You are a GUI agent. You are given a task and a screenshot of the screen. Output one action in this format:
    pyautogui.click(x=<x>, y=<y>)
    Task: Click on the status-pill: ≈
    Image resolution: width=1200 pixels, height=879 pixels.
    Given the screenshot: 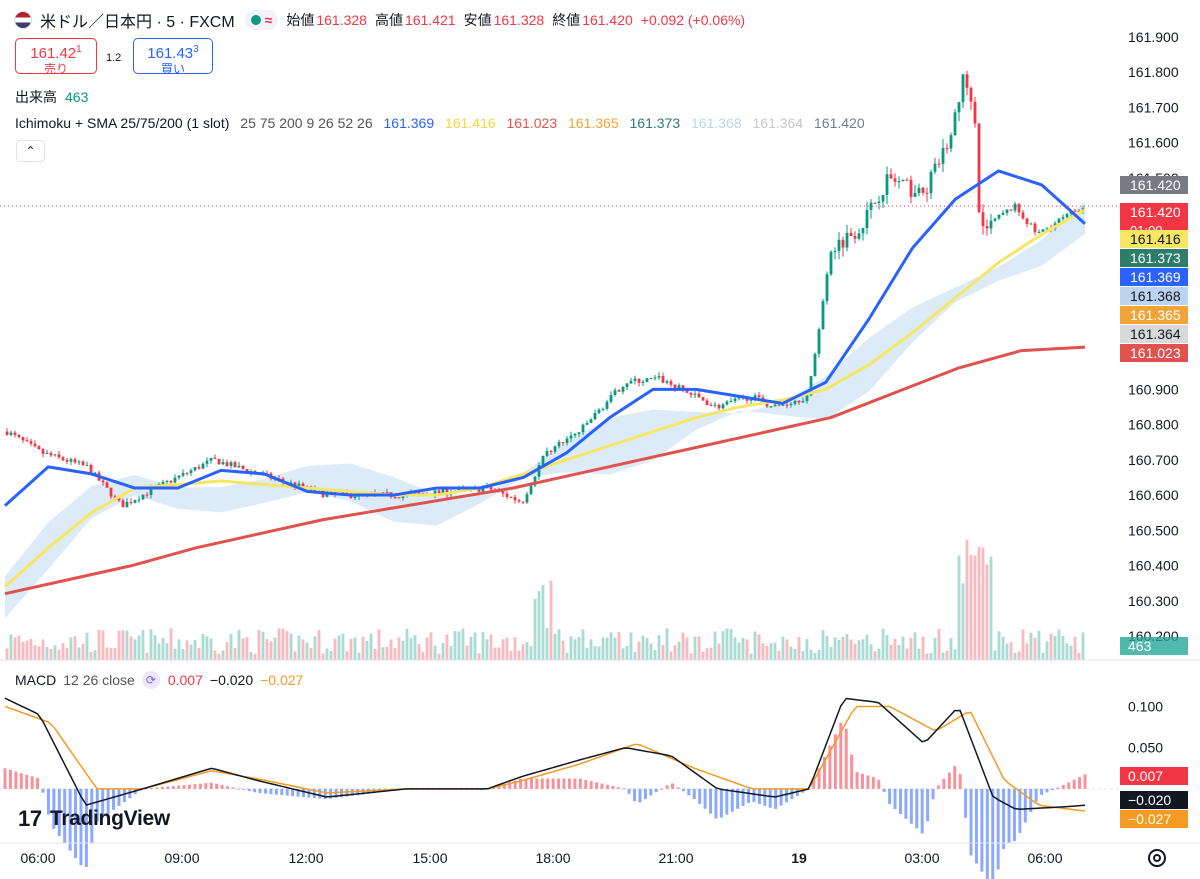 What is the action you would take?
    pyautogui.click(x=261, y=20)
    